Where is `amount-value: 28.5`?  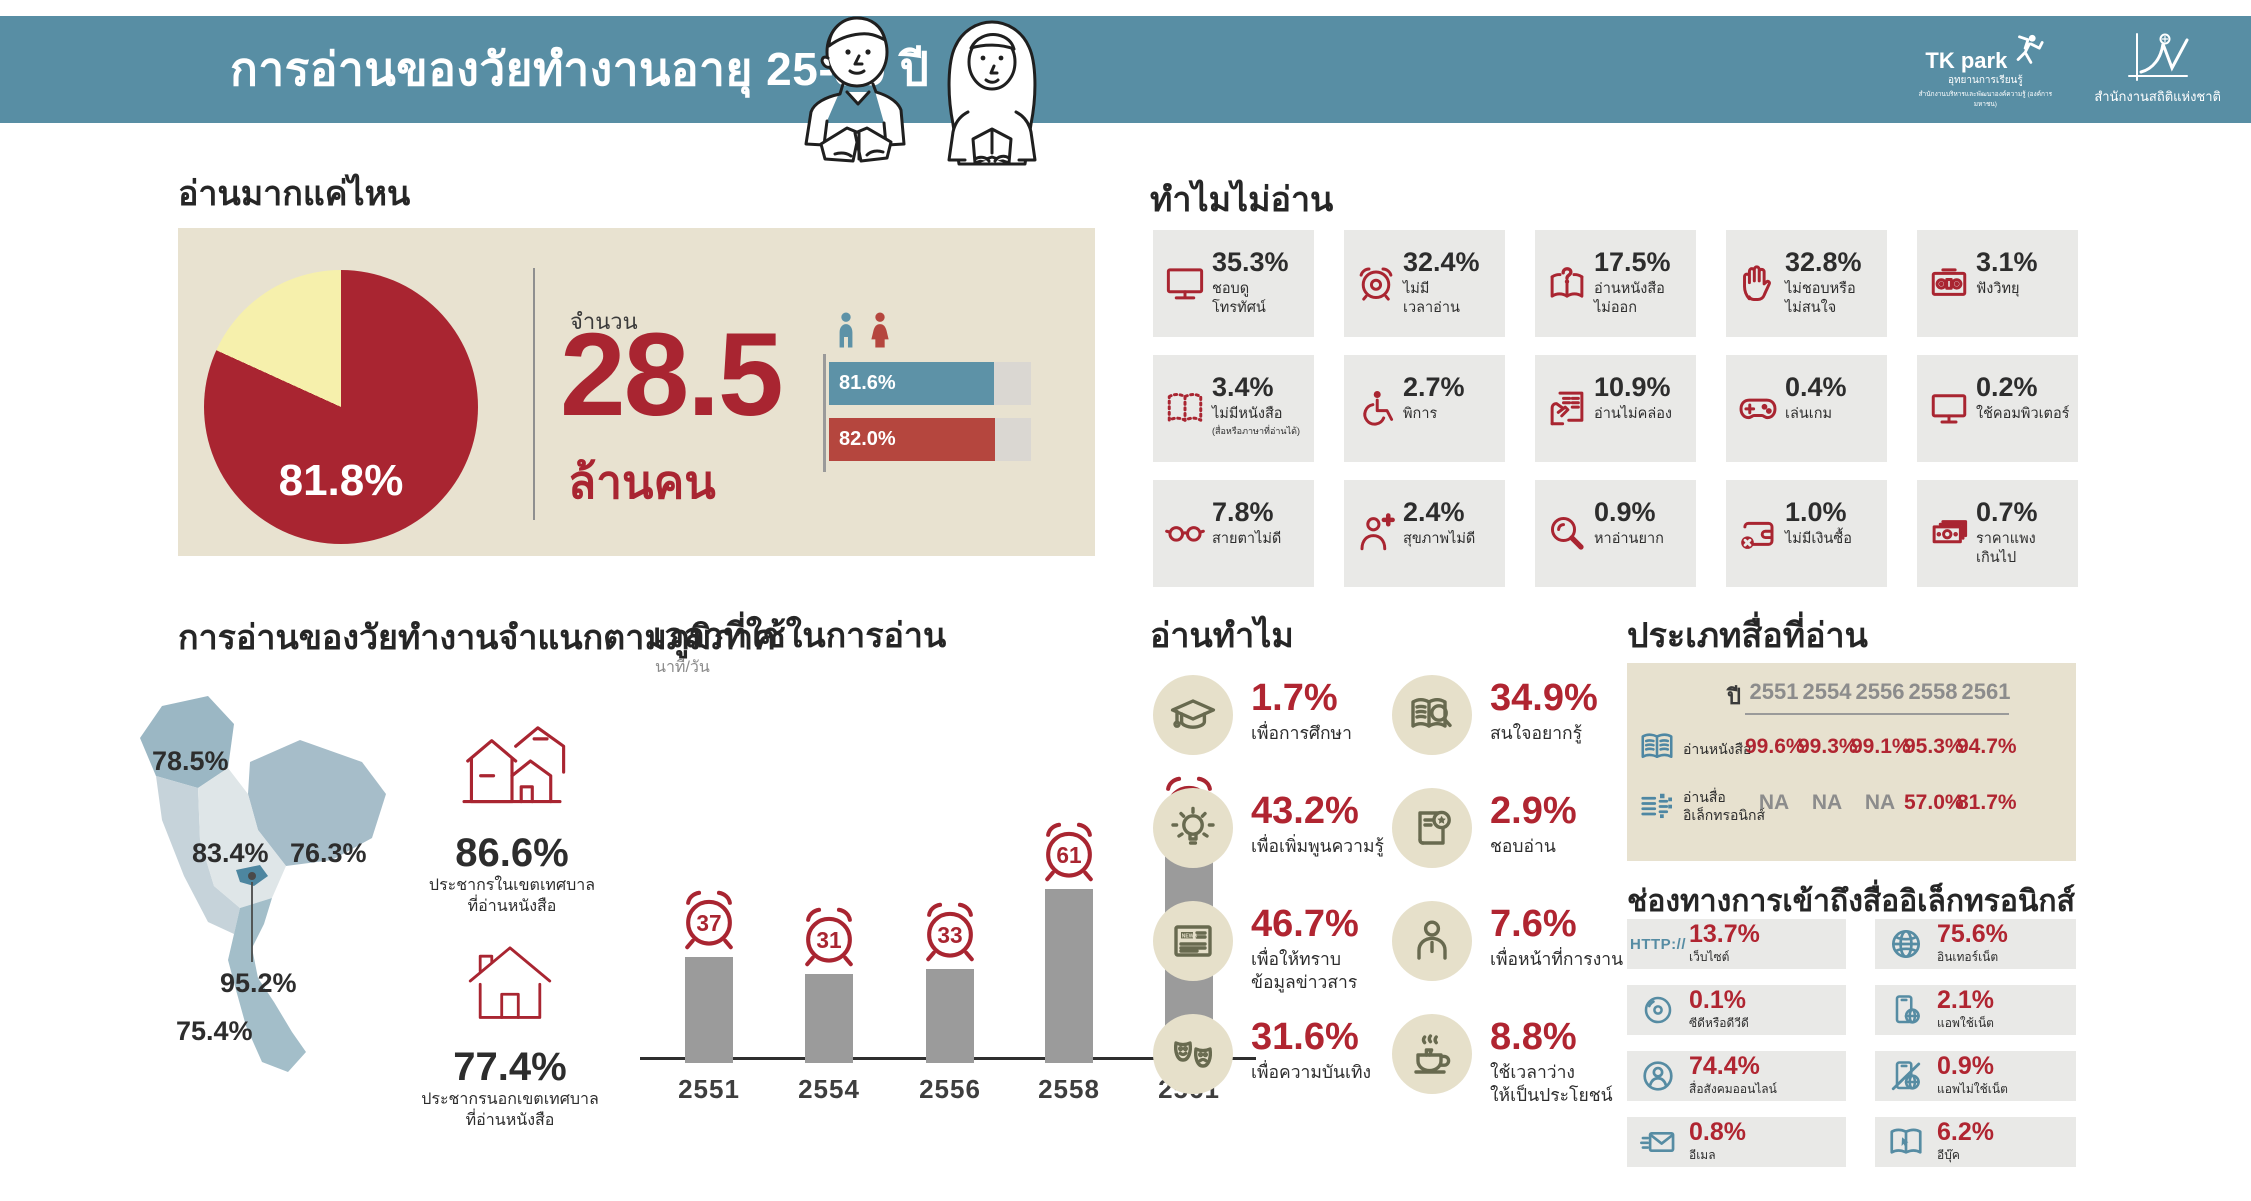 amount-value: 28.5 is located at coordinates (672, 375).